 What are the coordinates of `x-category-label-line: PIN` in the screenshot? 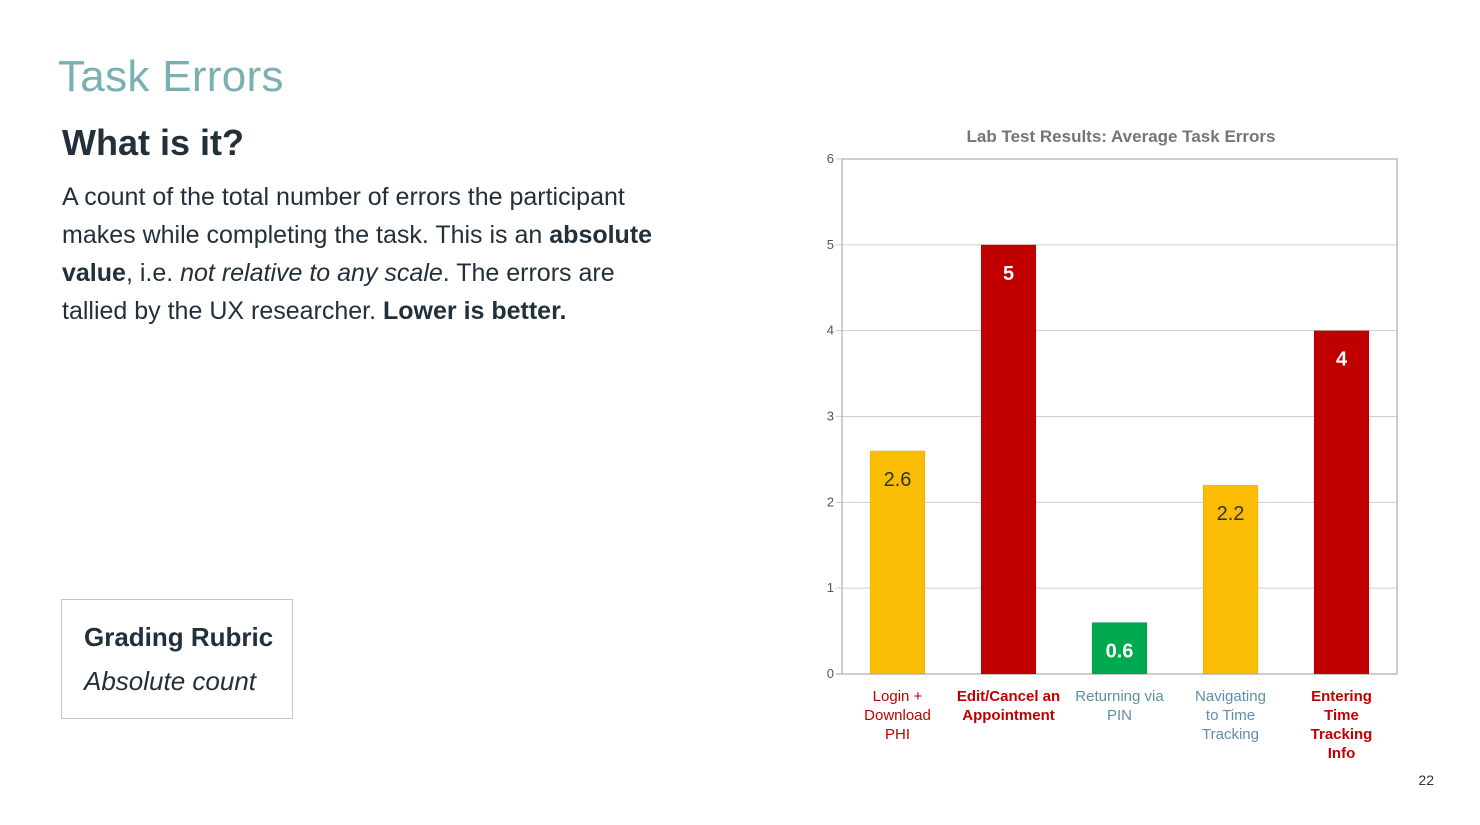 It's located at (1119, 715).